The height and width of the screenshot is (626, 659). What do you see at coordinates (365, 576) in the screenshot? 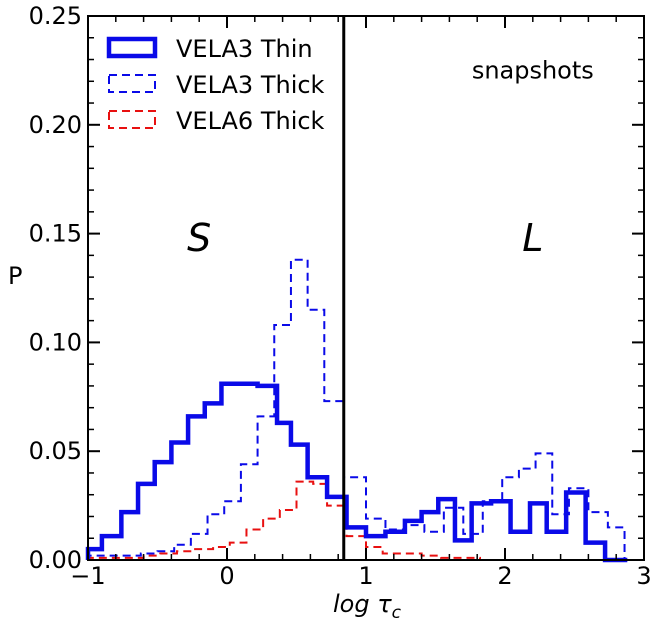
I see `x-tick-label: 1` at bounding box center [365, 576].